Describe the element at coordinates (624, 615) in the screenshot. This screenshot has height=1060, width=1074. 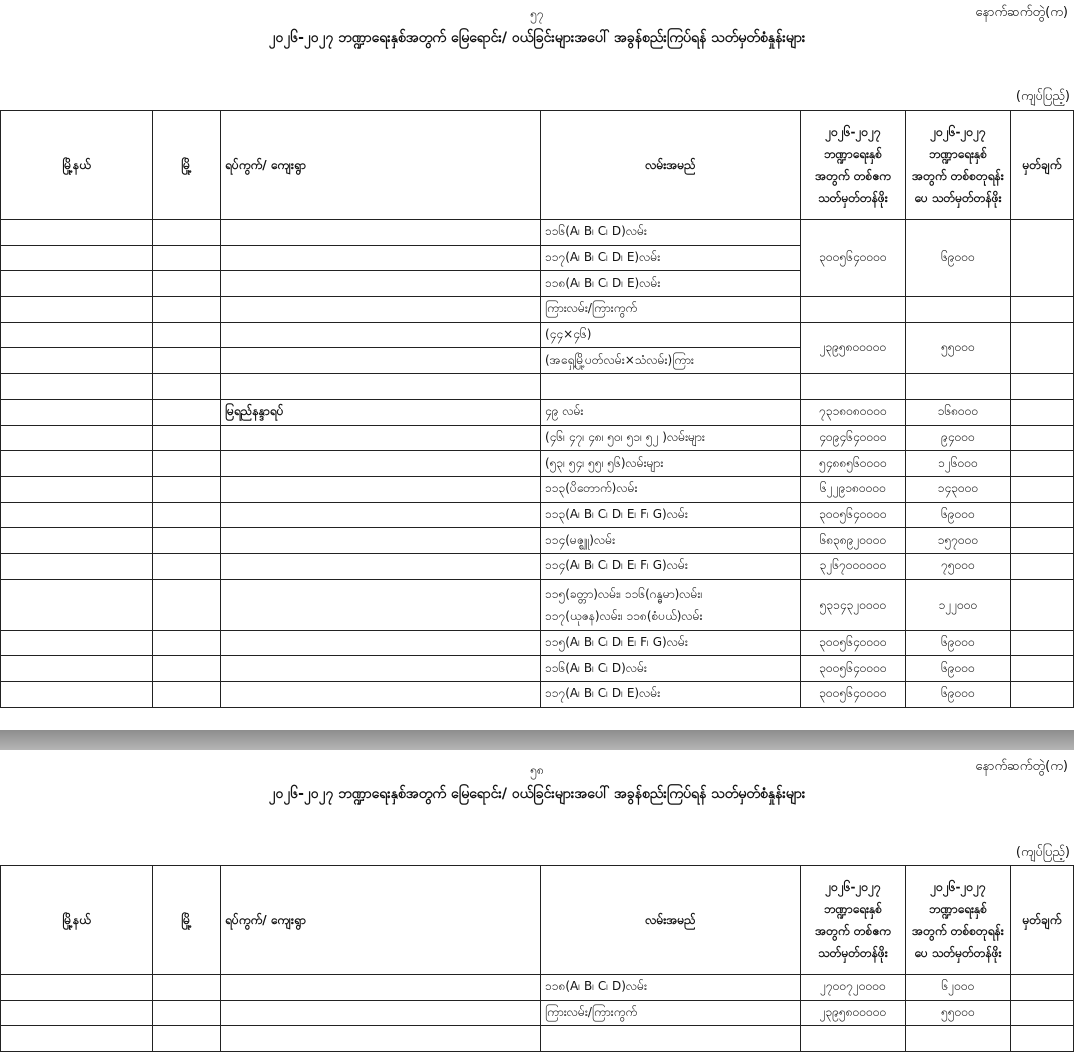
I see `street-name: ၁၁၇(ယုဇန)လမ်း၊ ၁၁၈(စံပယ်)လမ်း` at that location.